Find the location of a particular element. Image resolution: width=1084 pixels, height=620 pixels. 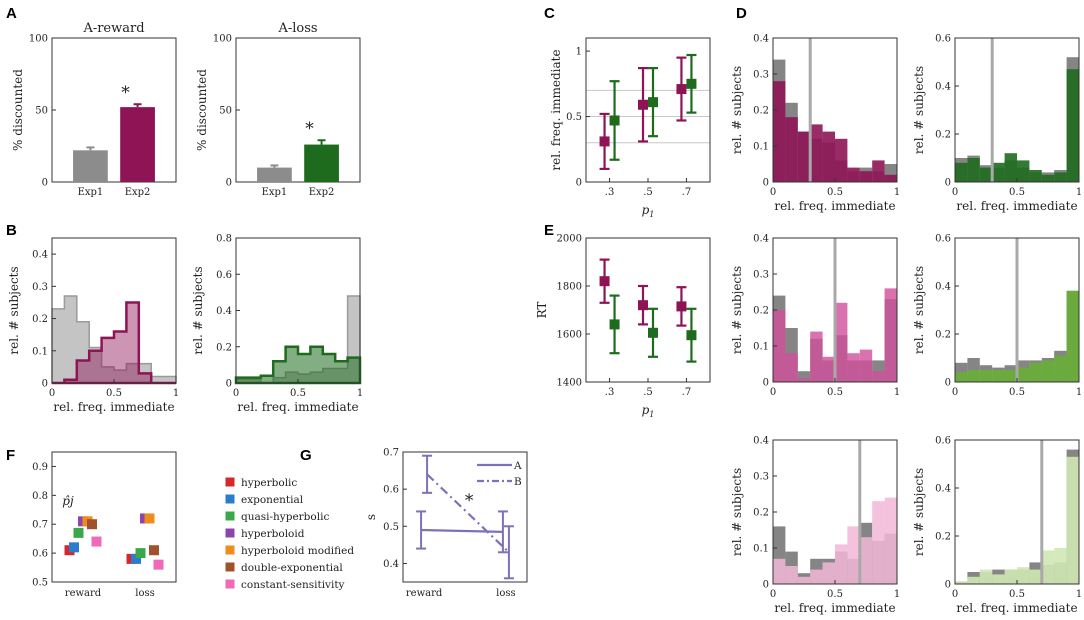

D2-xlabel: rel. freq. immediate is located at coordinates (1016, 206).